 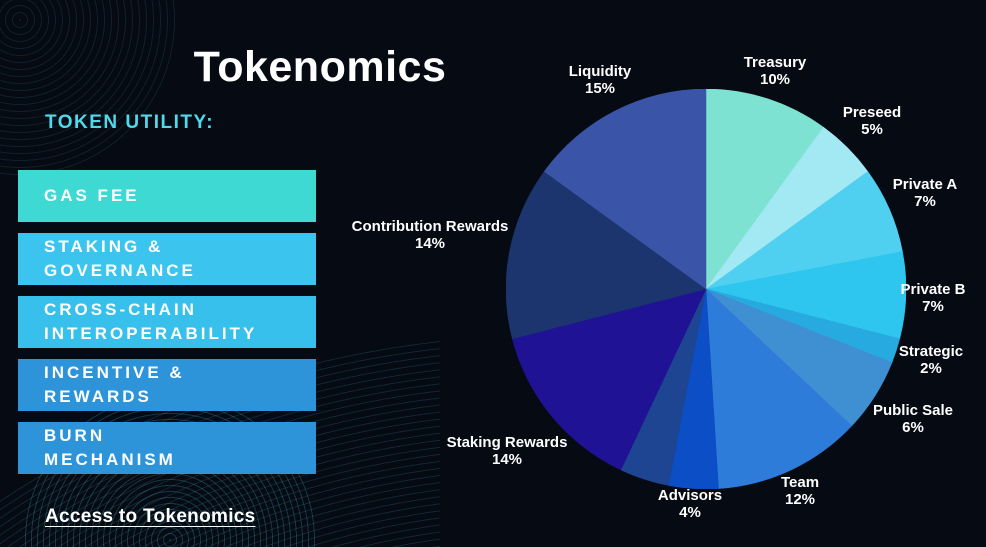 What do you see at coordinates (430, 235) in the screenshot?
I see `pie-label-contribution-rewards: Contribution Rewards 14%` at bounding box center [430, 235].